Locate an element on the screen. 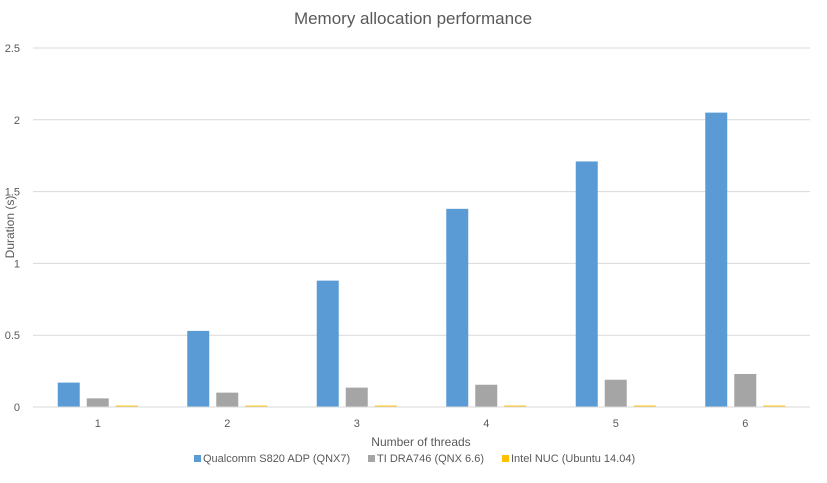  y-axis-title: Duration (s) is located at coordinates (10, 227).